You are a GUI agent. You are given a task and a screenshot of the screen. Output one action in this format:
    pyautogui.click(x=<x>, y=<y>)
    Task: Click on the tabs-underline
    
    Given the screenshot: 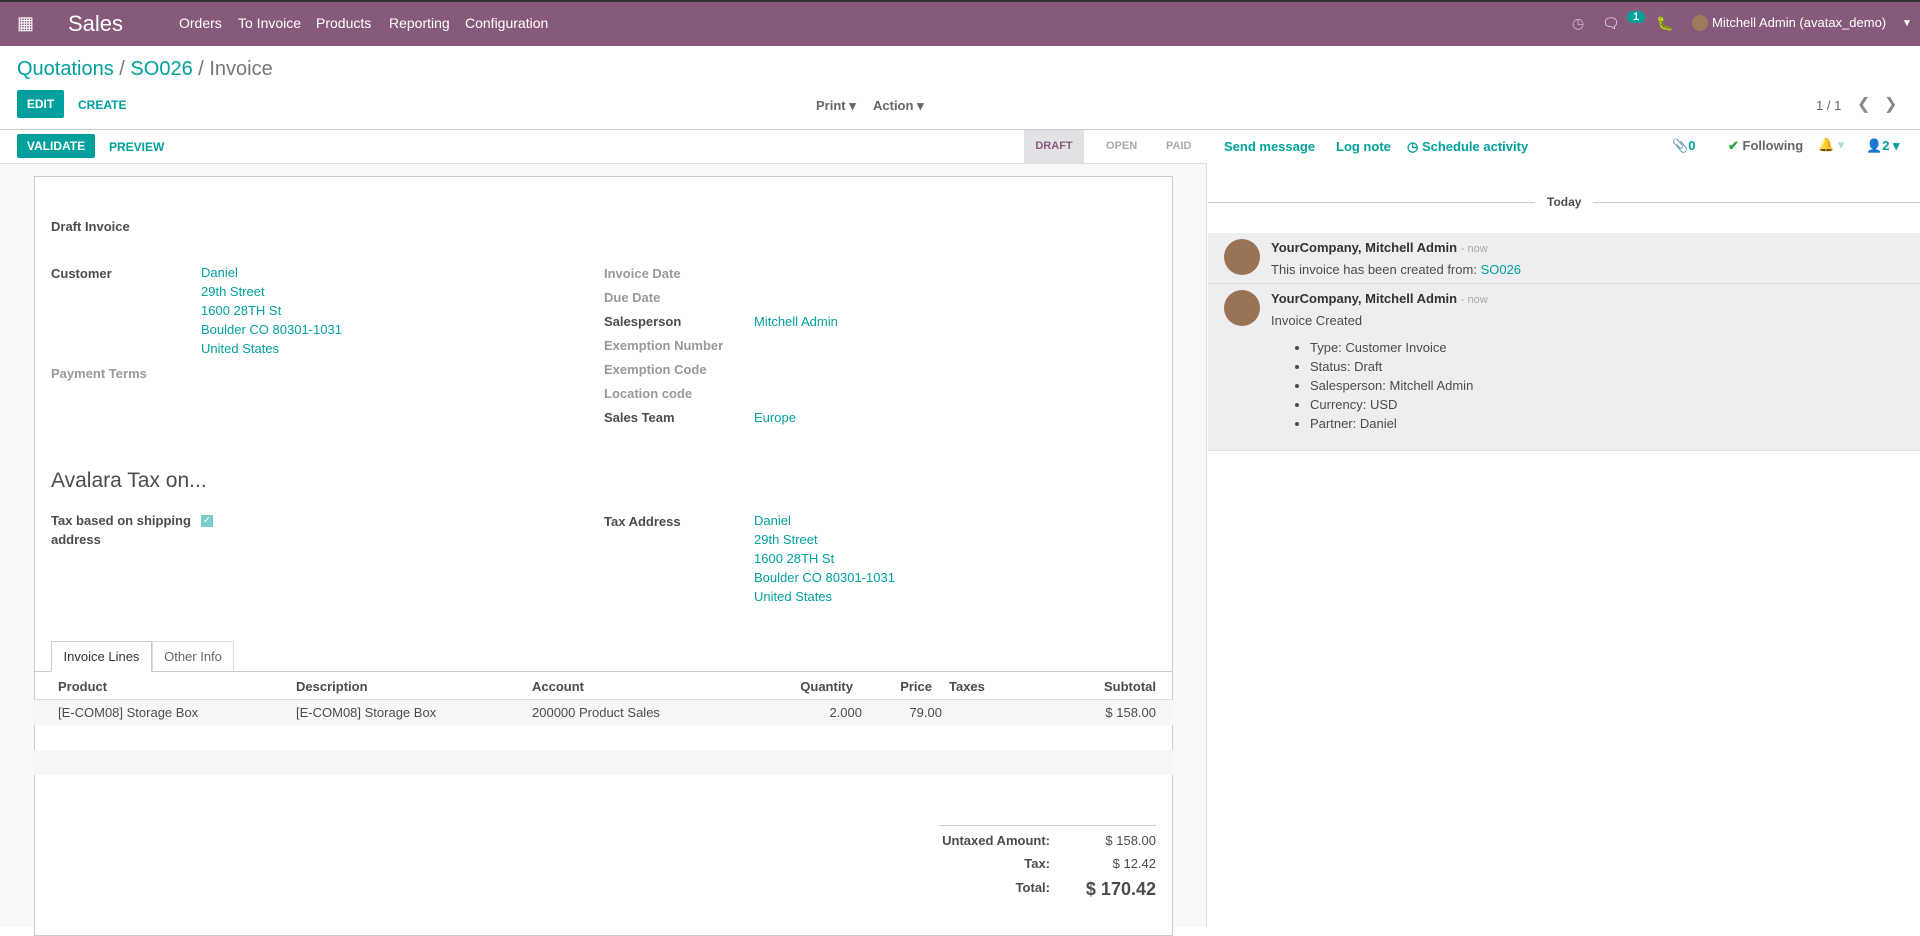 What is the action you would take?
    pyautogui.click(x=603, y=671)
    